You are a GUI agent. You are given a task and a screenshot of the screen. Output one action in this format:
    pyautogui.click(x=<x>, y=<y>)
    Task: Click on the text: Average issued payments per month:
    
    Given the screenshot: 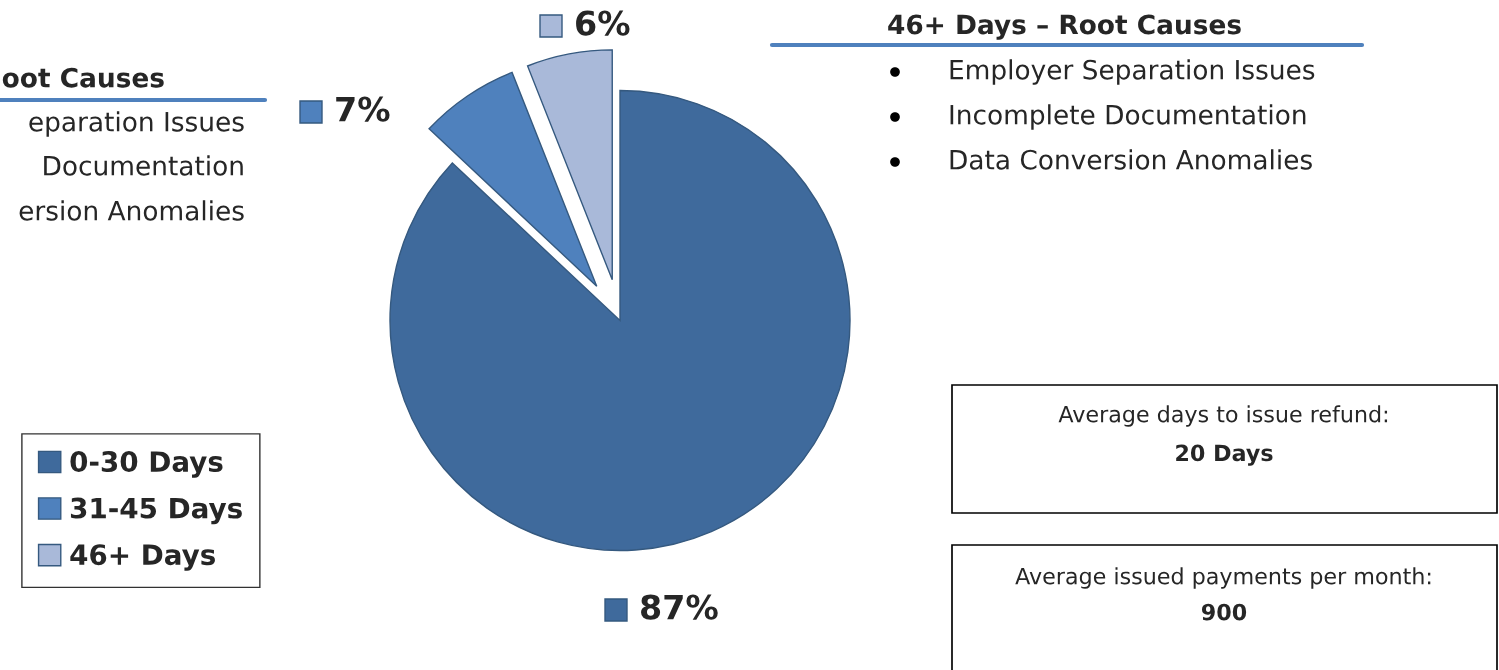 What is the action you would take?
    pyautogui.click(x=1223, y=578)
    